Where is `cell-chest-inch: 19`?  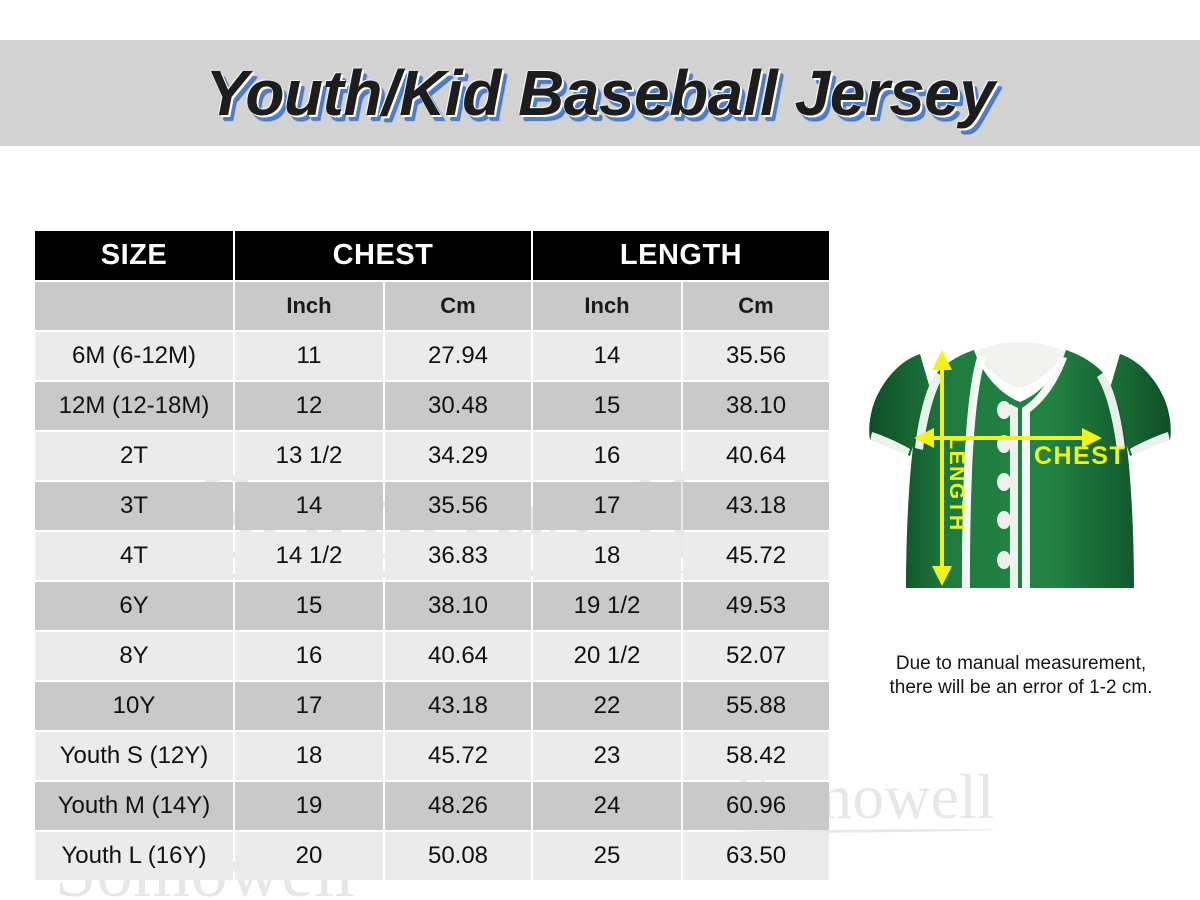 cell-chest-inch: 19 is located at coordinates (309, 806).